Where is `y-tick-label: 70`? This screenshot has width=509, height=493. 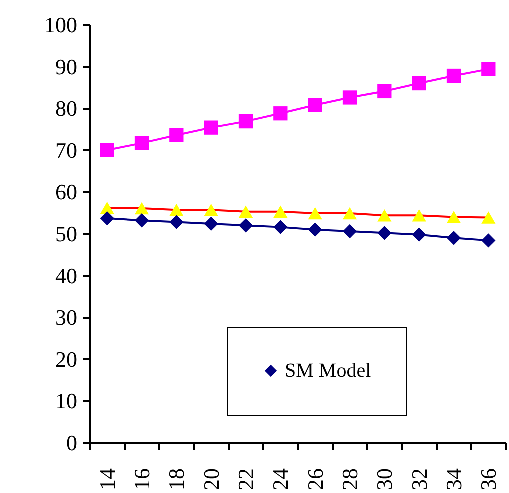 y-tick-label: 70 is located at coordinates (67, 150).